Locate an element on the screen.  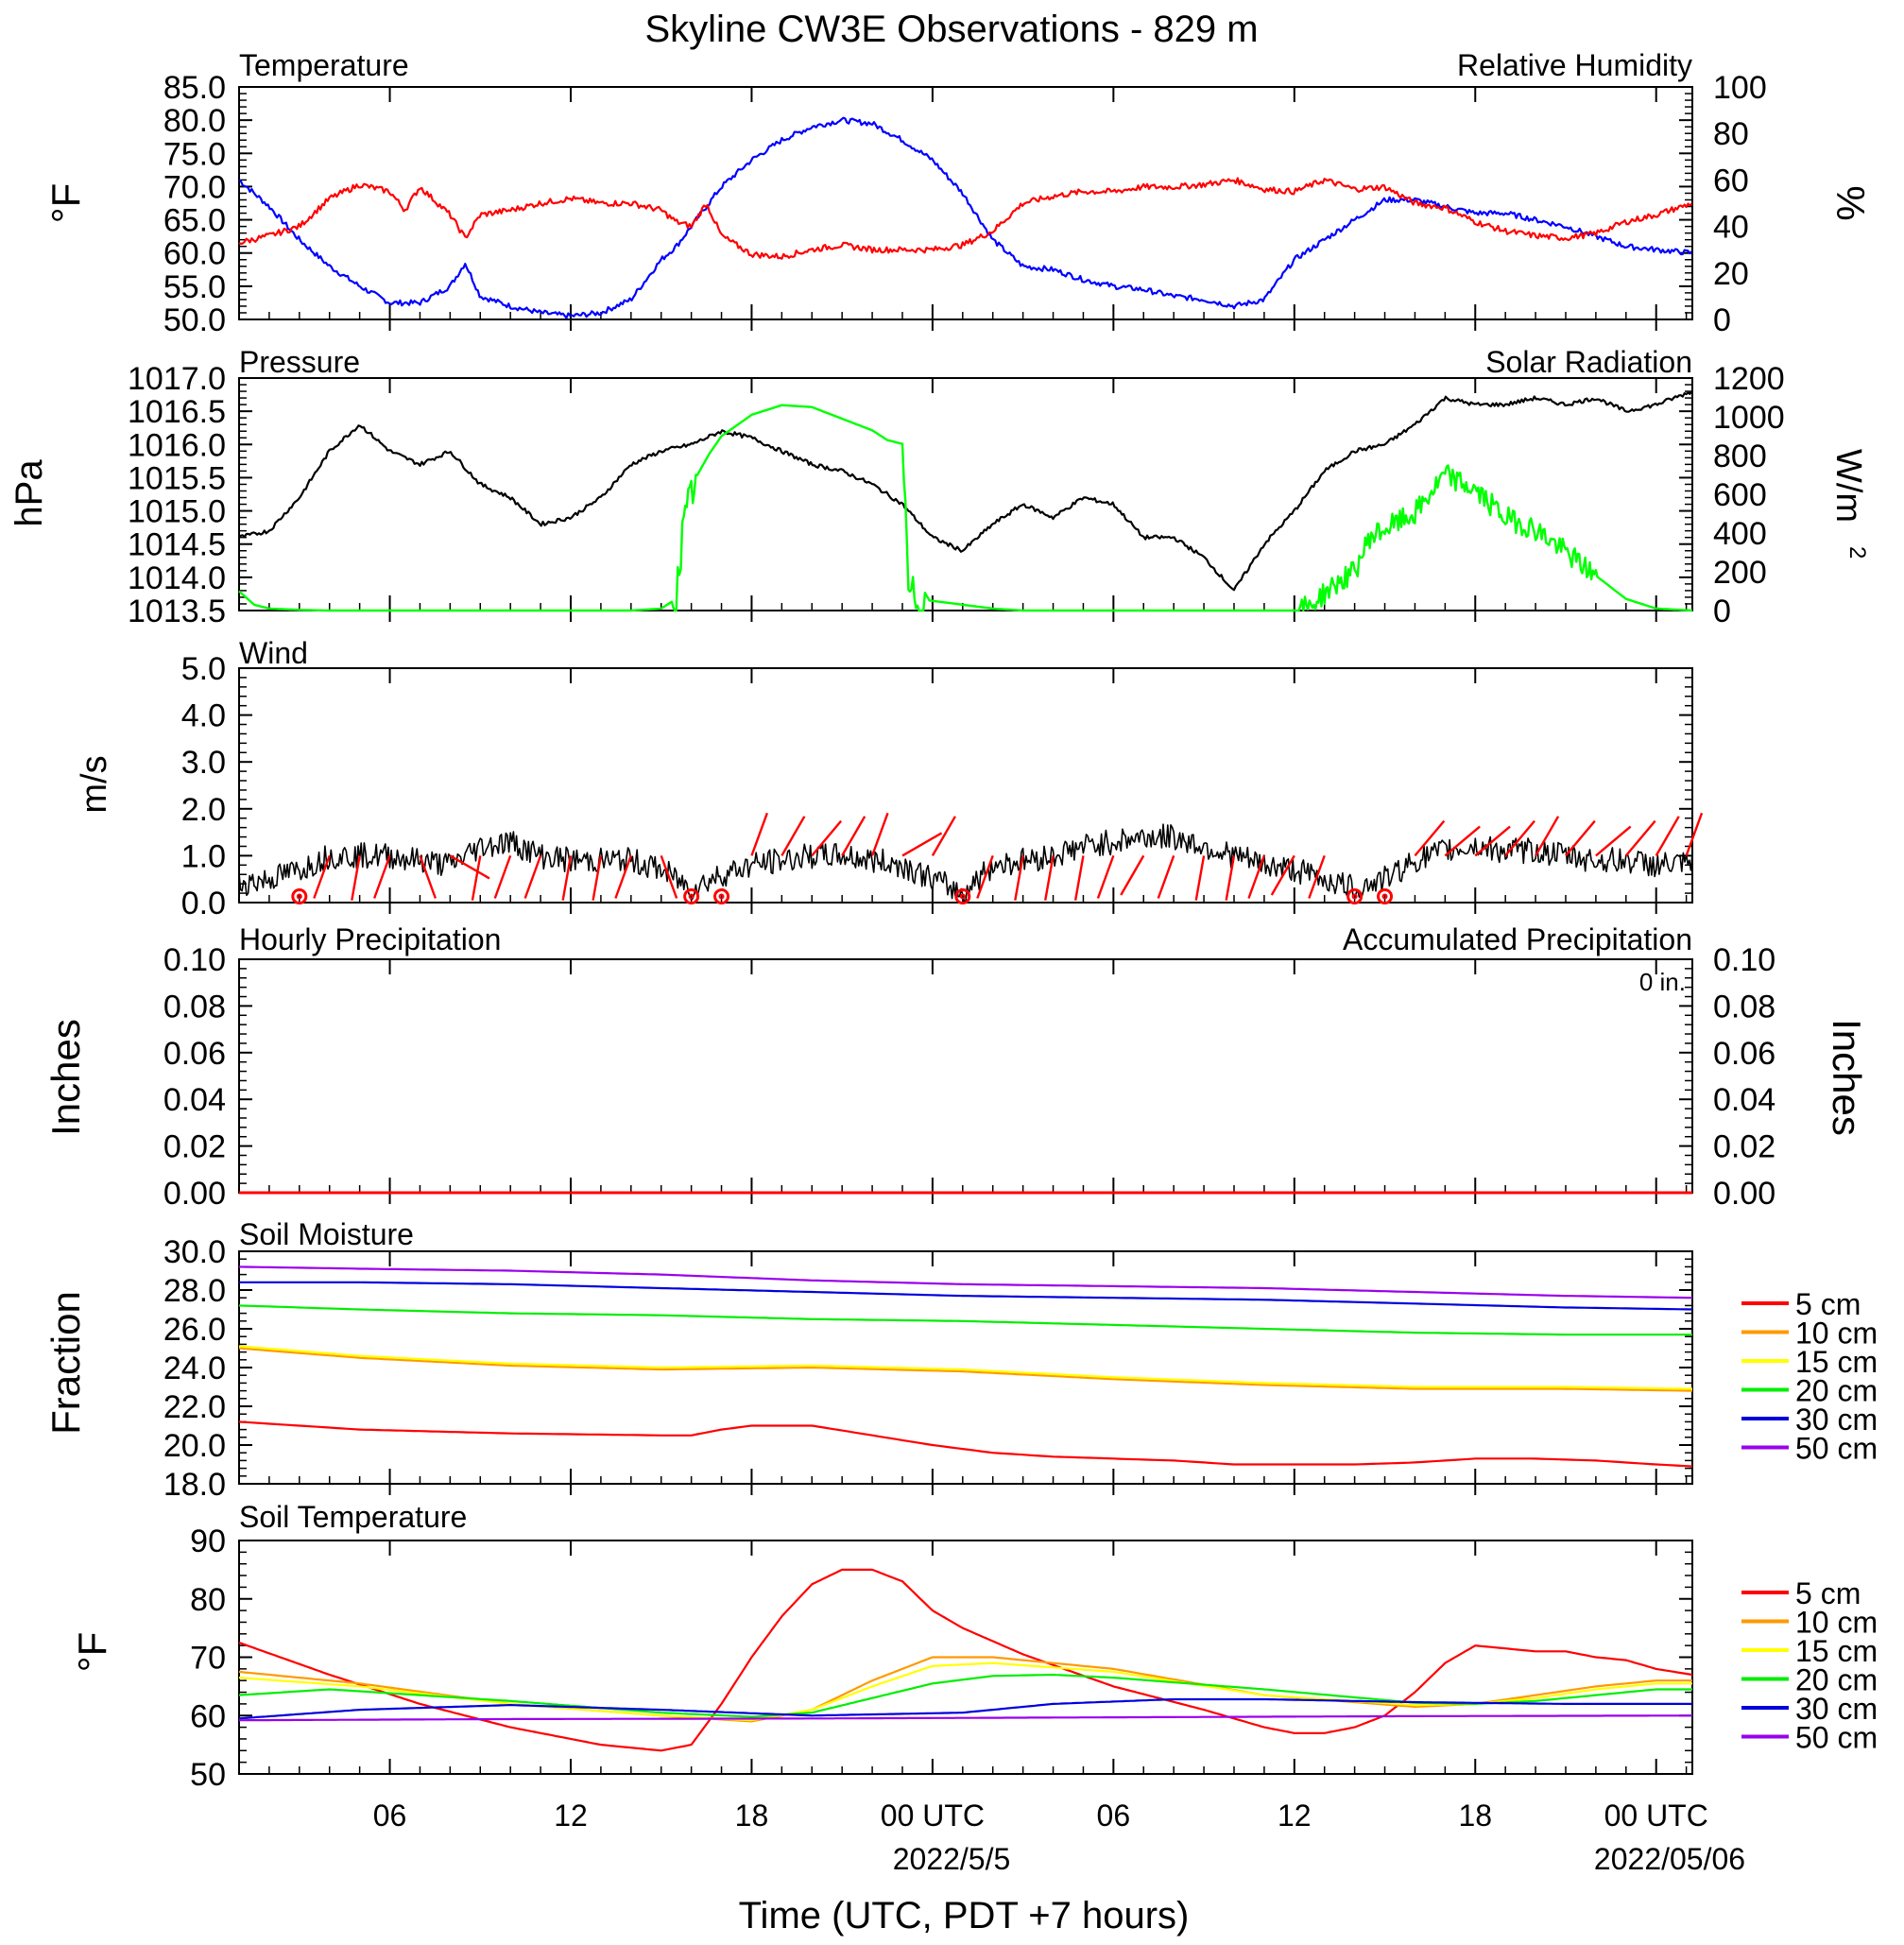
chart-title: Skyline CW3E Observations - 829 m is located at coordinates (951, 29).